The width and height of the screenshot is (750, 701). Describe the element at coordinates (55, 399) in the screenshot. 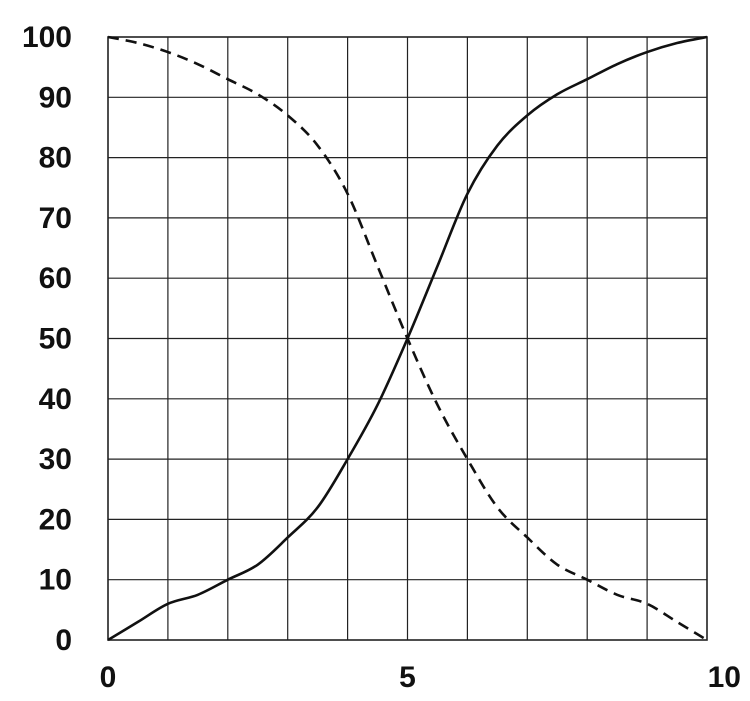

I see `y-tick-label: 40` at that location.